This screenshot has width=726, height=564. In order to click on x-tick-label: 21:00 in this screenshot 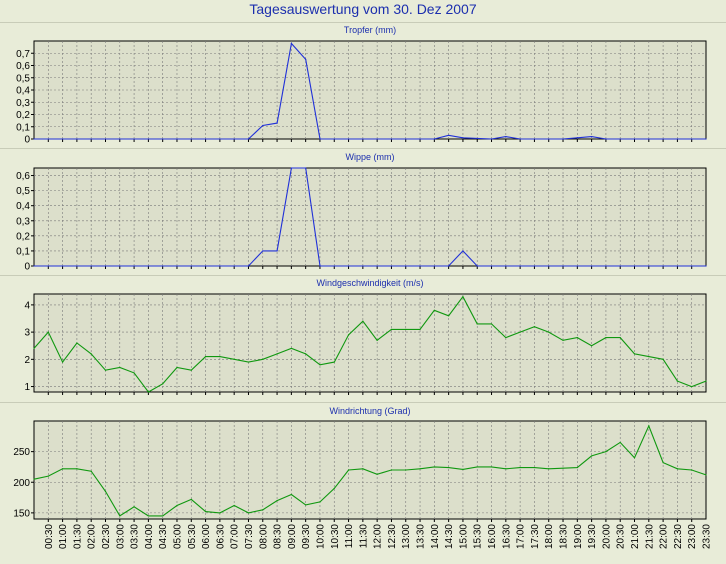, I will do `click(635, 536)`.